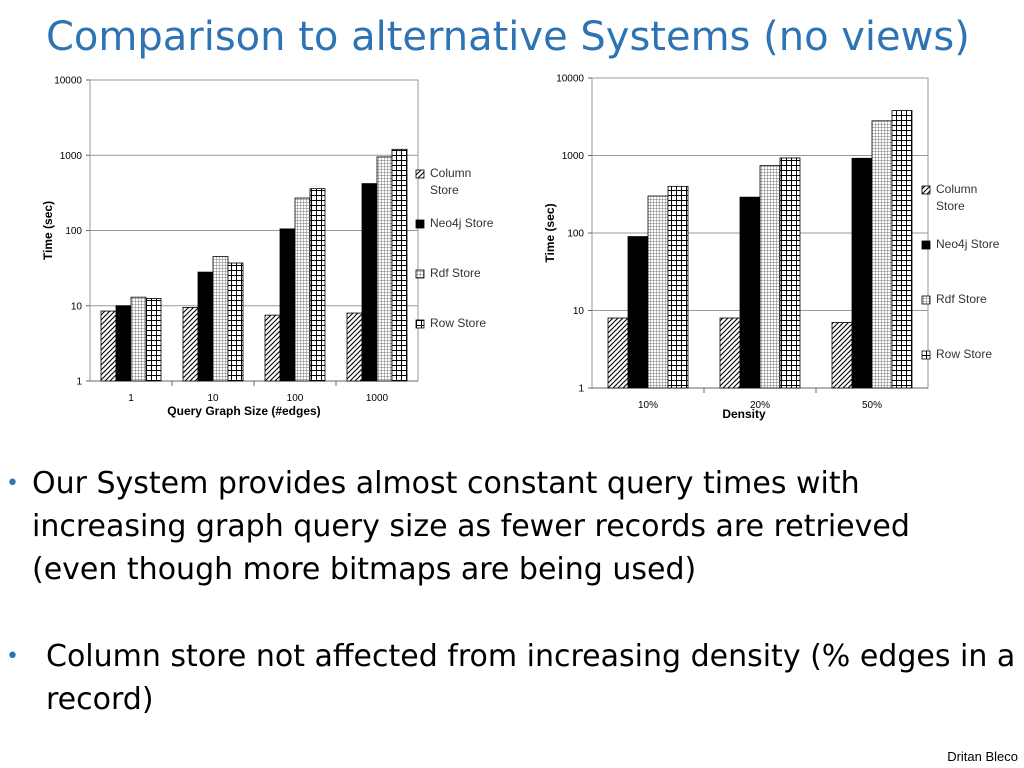  I want to click on x-tick-label: 20%, so click(760, 405).